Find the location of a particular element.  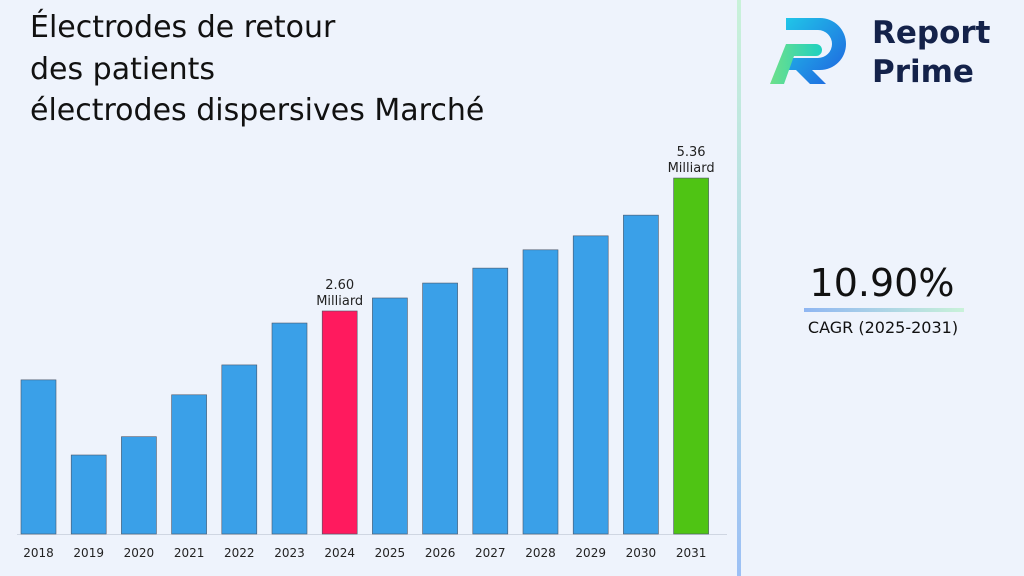

value-label: 5.36 Milliard is located at coordinates (691, 160).